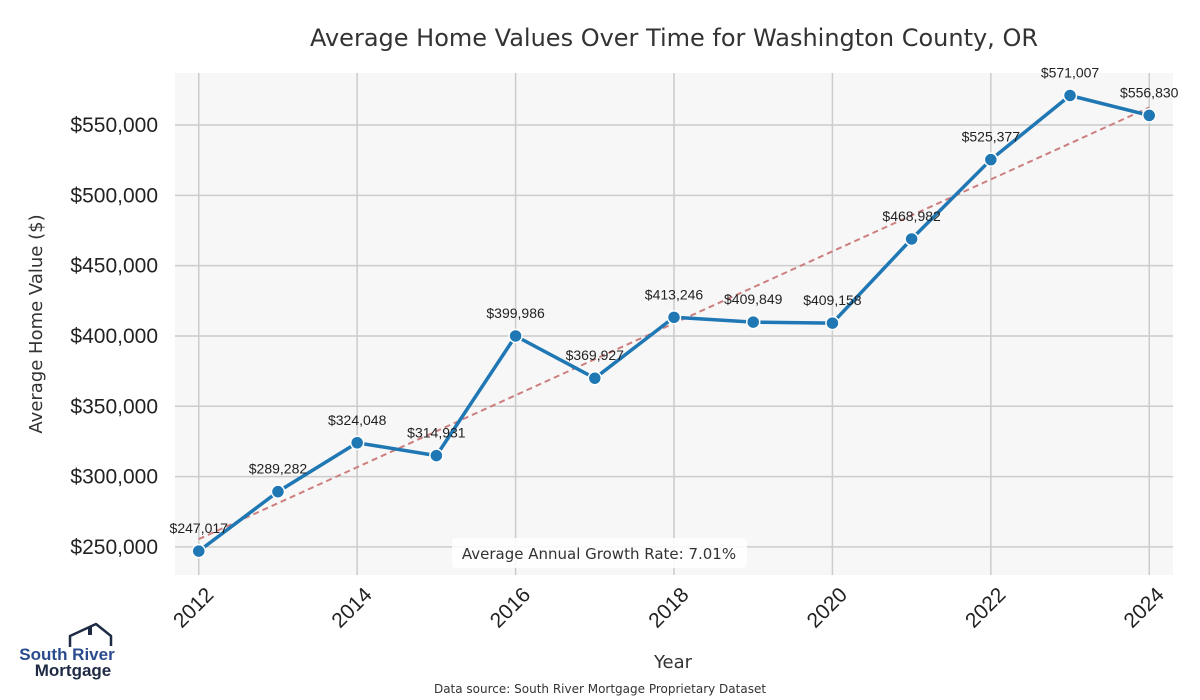 This screenshot has height=700, width=1200. Describe the element at coordinates (67, 654) in the screenshot. I see `logo-line1: South River` at that location.